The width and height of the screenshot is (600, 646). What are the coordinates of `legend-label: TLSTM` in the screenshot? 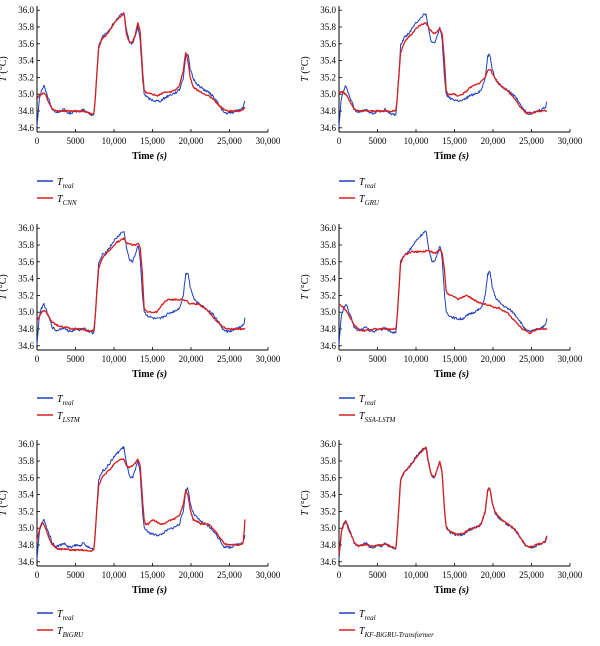 It's located at (69, 417).